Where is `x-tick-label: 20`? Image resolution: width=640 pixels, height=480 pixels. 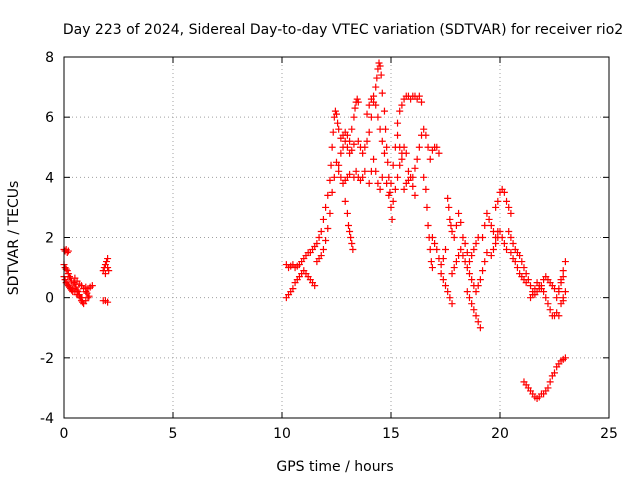 x-tick-label: 20 is located at coordinates (500, 434).